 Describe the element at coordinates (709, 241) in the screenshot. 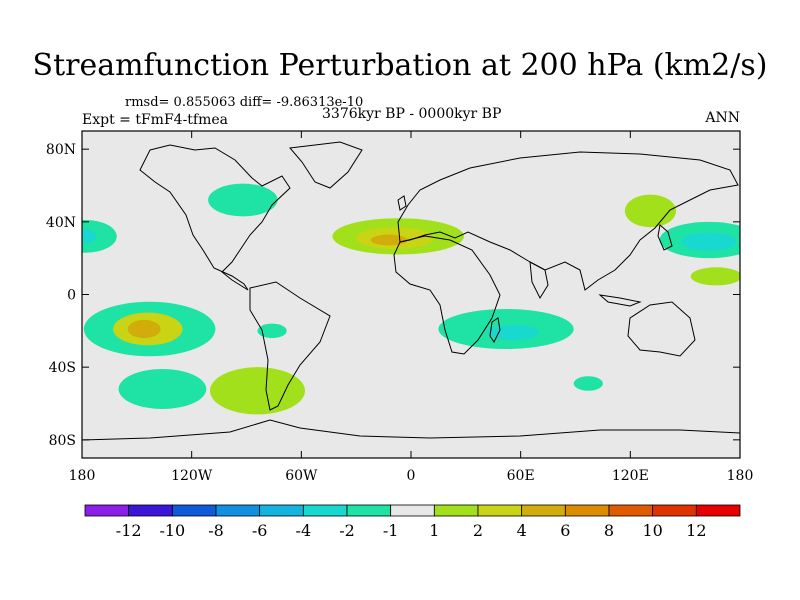

I see `anomaly-north-pacific-negative-inner` at that location.